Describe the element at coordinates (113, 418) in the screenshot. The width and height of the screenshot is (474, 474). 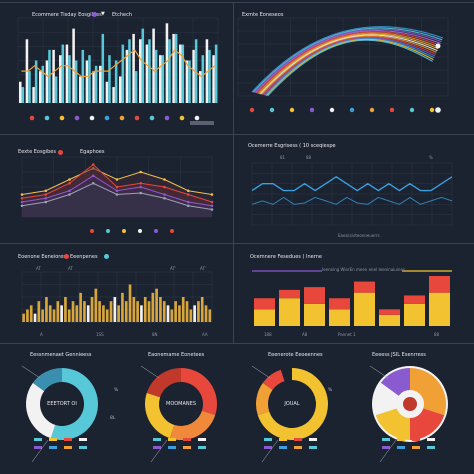
I see `donut1-pct-bottom: 8L` at that location.